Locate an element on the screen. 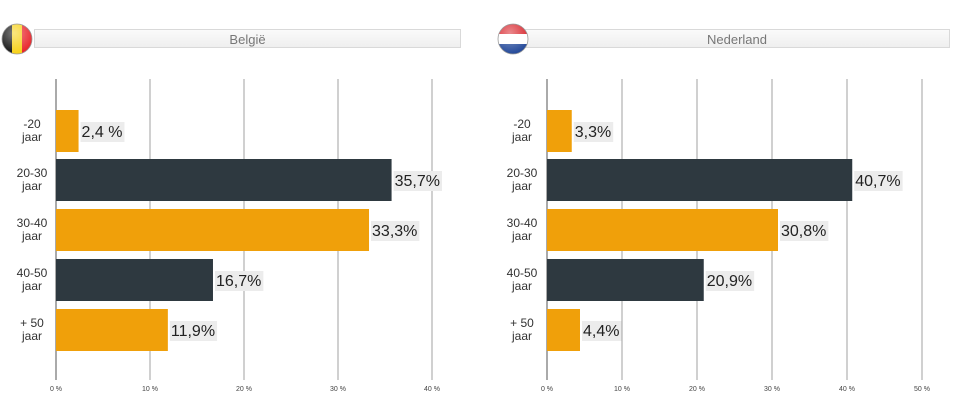 Image resolution: width=959 pixels, height=409 pixels. data-label: 20,9% is located at coordinates (729, 281).